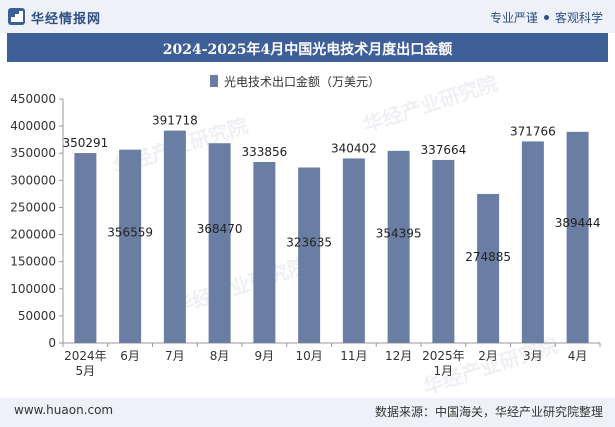 This screenshot has height=427, width=615. I want to click on footer-bar: www.huaon.com 数据来源：中国海关，华经产业研究院整理, so click(307, 412).